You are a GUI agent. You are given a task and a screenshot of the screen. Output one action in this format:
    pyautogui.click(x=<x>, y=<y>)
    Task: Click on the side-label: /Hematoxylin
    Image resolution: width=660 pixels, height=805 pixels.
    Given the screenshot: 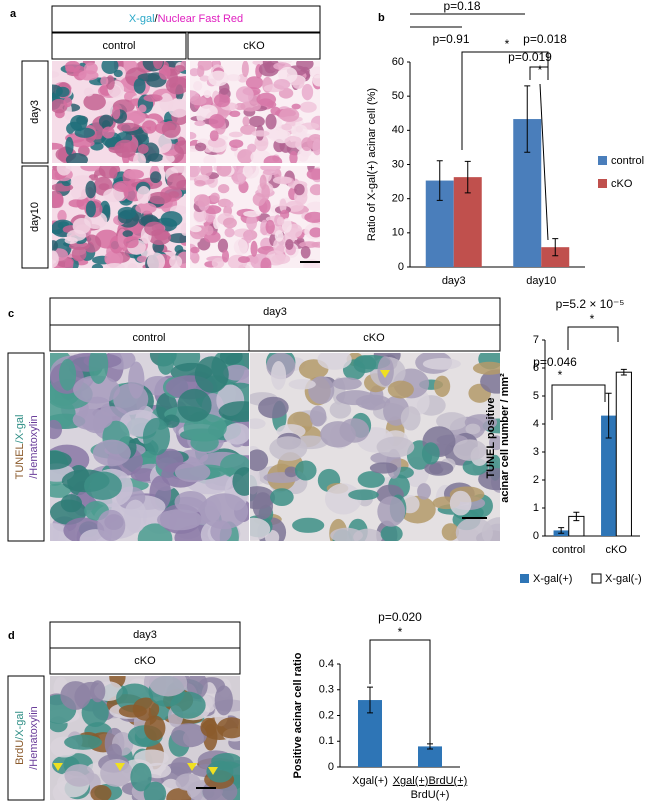 What is the action you would take?
    pyautogui.click(x=34, y=447)
    